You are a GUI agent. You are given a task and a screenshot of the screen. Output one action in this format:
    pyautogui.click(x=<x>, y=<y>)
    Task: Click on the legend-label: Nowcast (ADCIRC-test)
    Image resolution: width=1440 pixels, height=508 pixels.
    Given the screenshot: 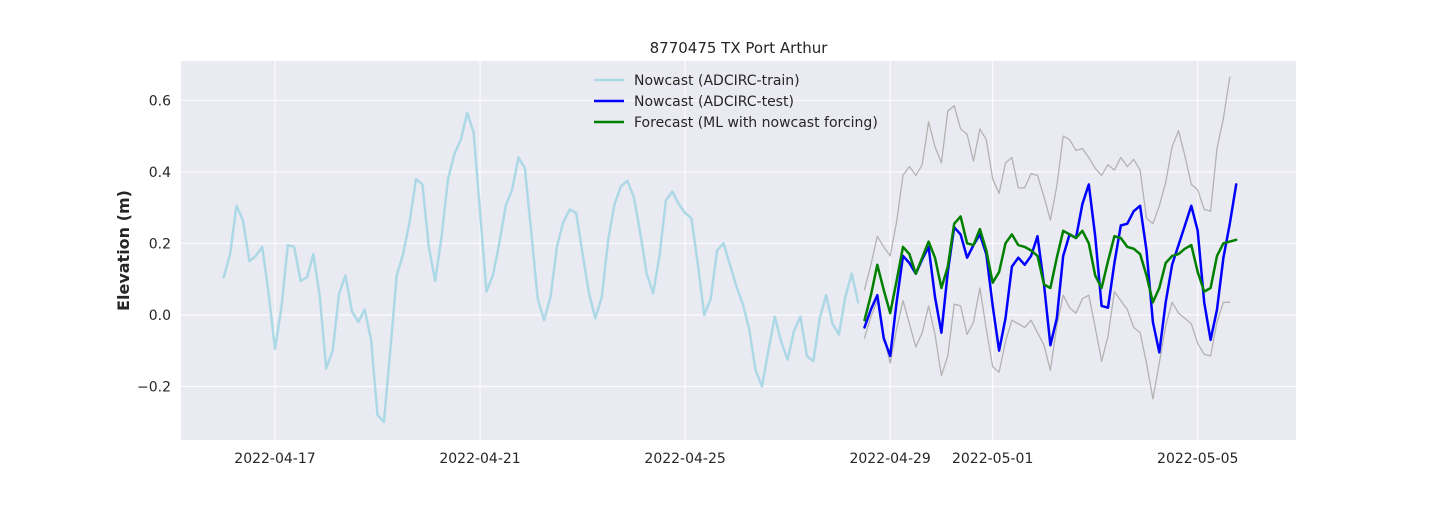 What is the action you would take?
    pyautogui.click(x=714, y=102)
    